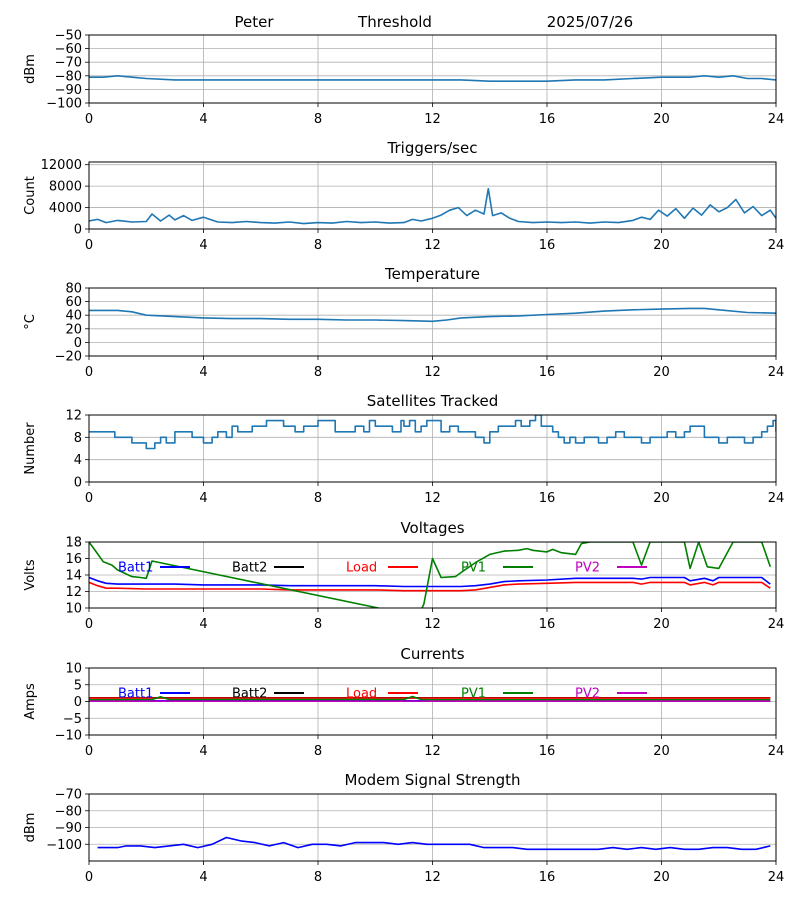  What do you see at coordinates (433, 780) in the screenshot?
I see `panel-title: Modem Signal Strength` at bounding box center [433, 780].